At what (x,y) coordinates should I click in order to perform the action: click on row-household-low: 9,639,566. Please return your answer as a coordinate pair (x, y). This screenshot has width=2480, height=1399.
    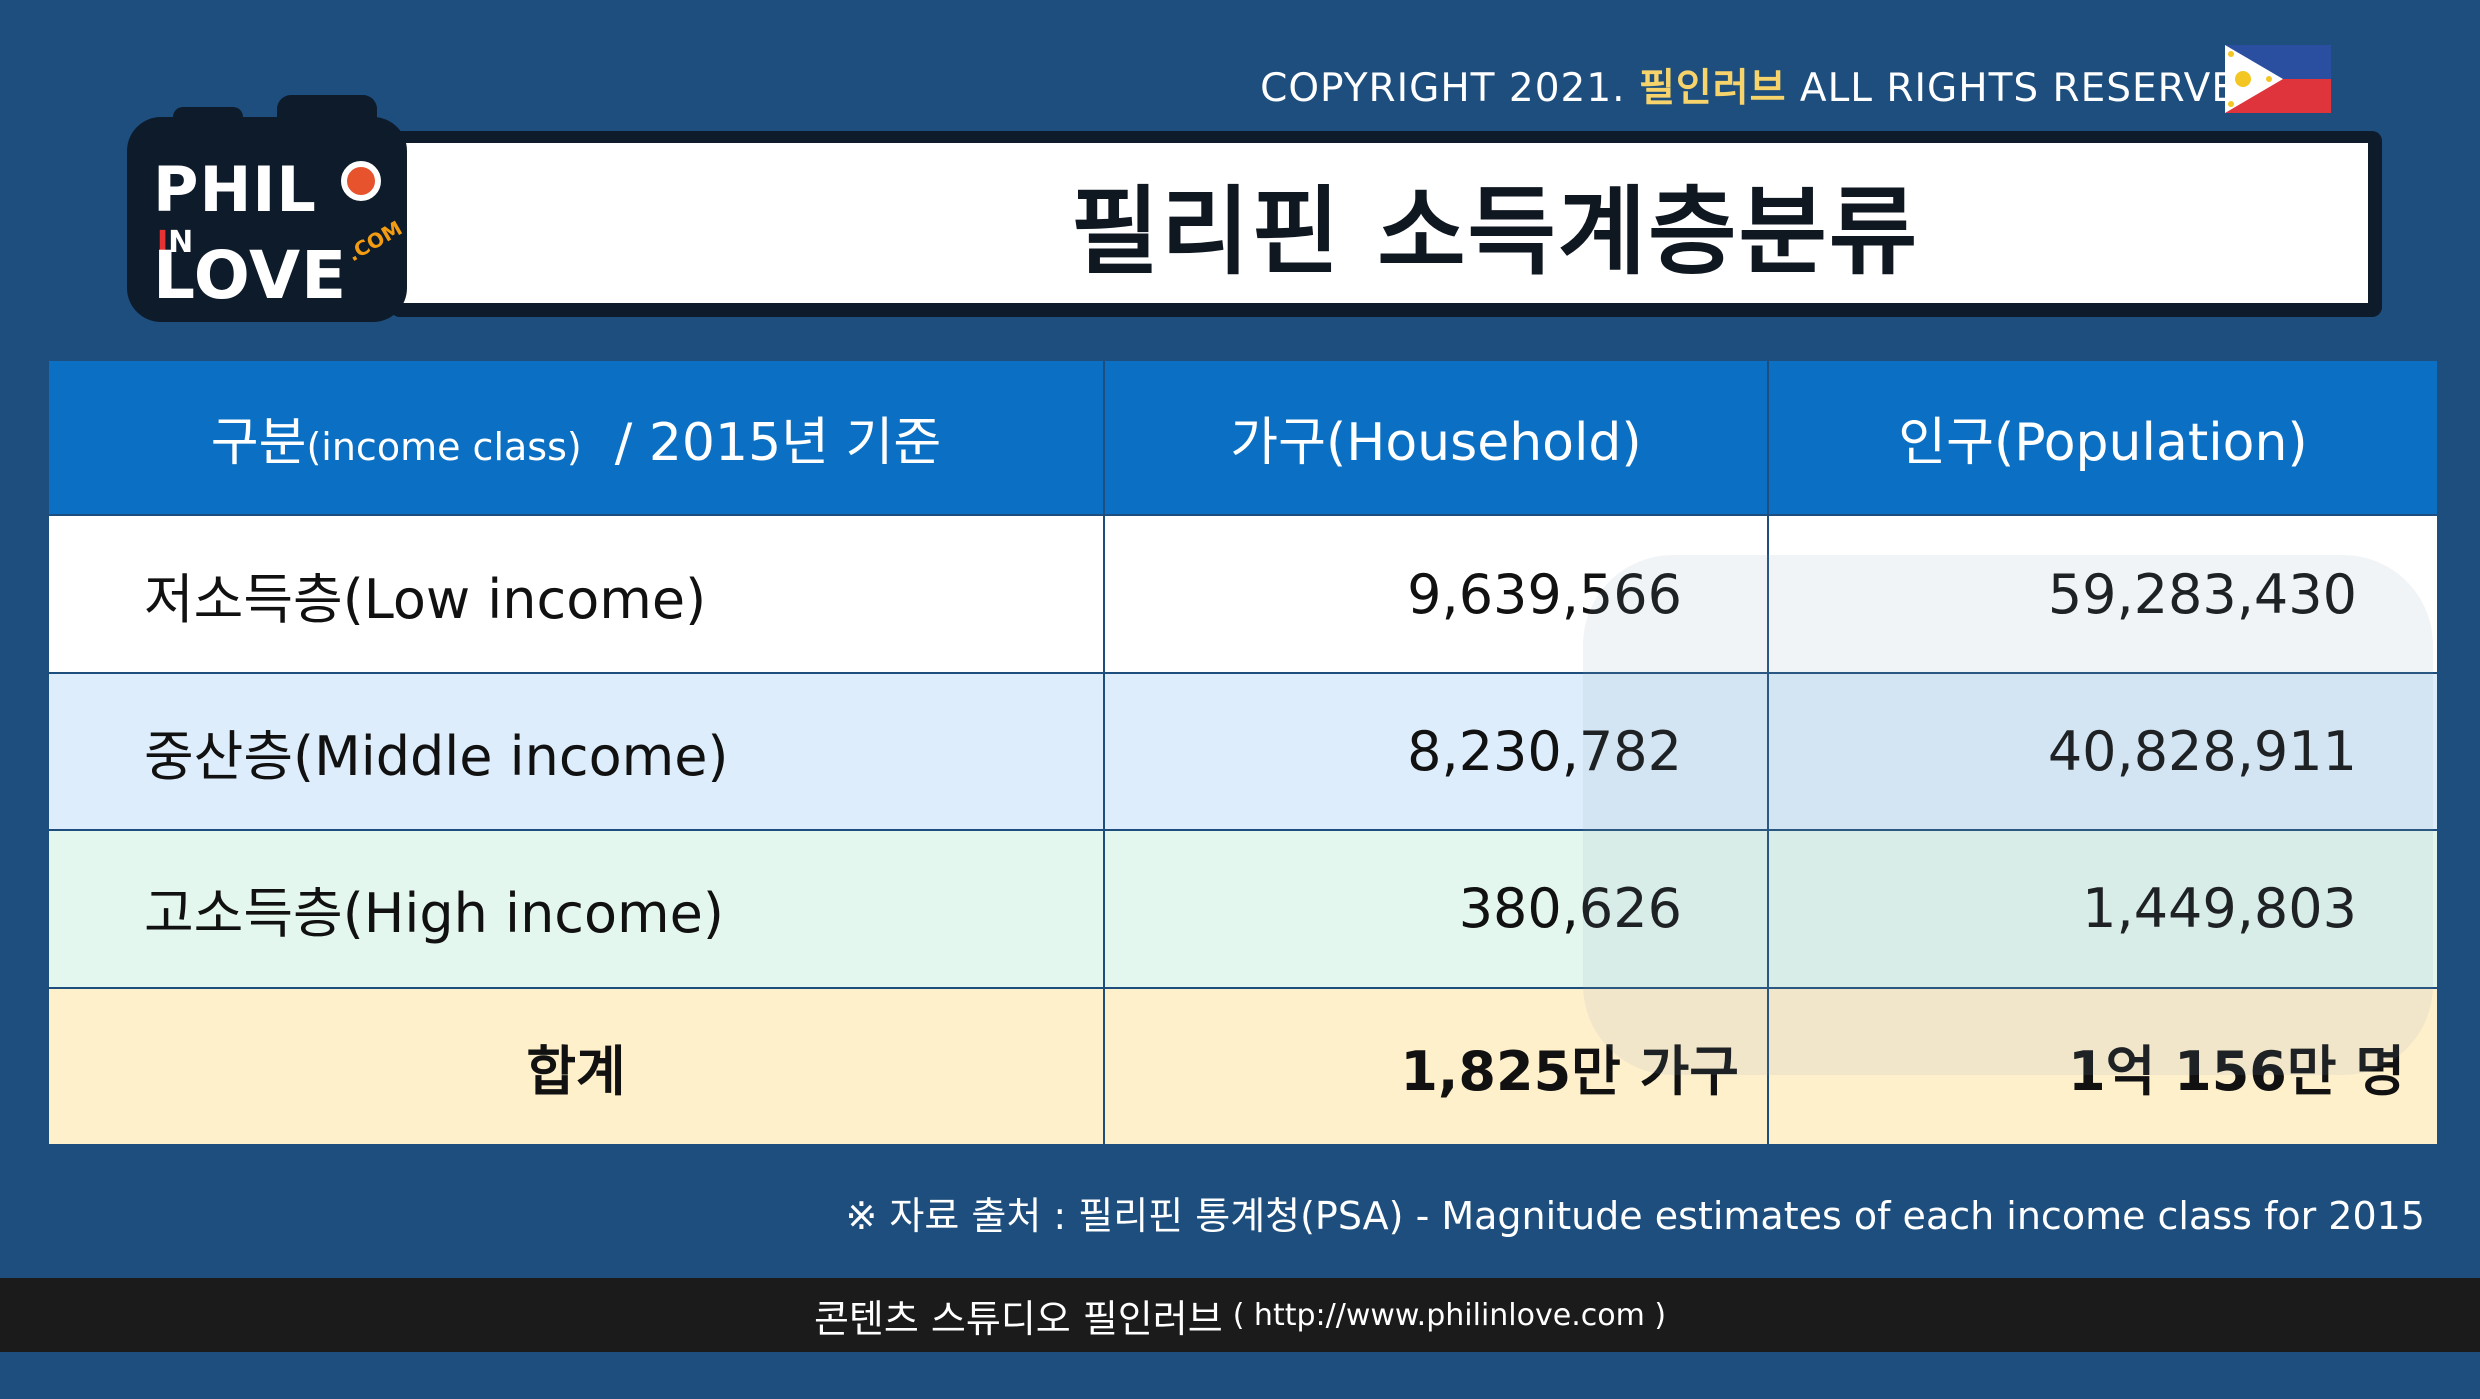
    Looking at the image, I should click on (1436, 594).